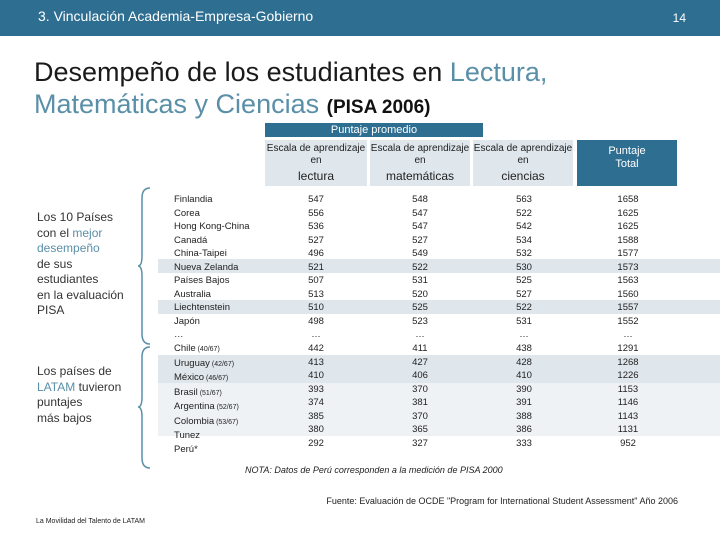  I want to click on col-header-total: Puntaje Total, so click(627, 163).